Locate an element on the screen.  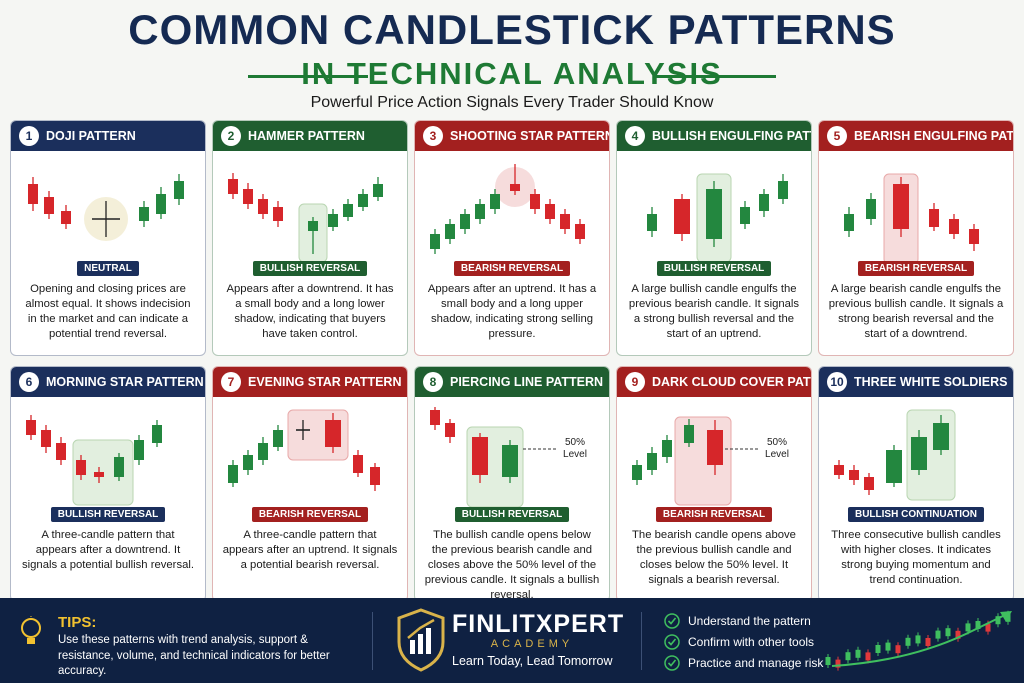
card-title: BEARISH ENGULFING PATTERN is located at coordinates (934, 136).